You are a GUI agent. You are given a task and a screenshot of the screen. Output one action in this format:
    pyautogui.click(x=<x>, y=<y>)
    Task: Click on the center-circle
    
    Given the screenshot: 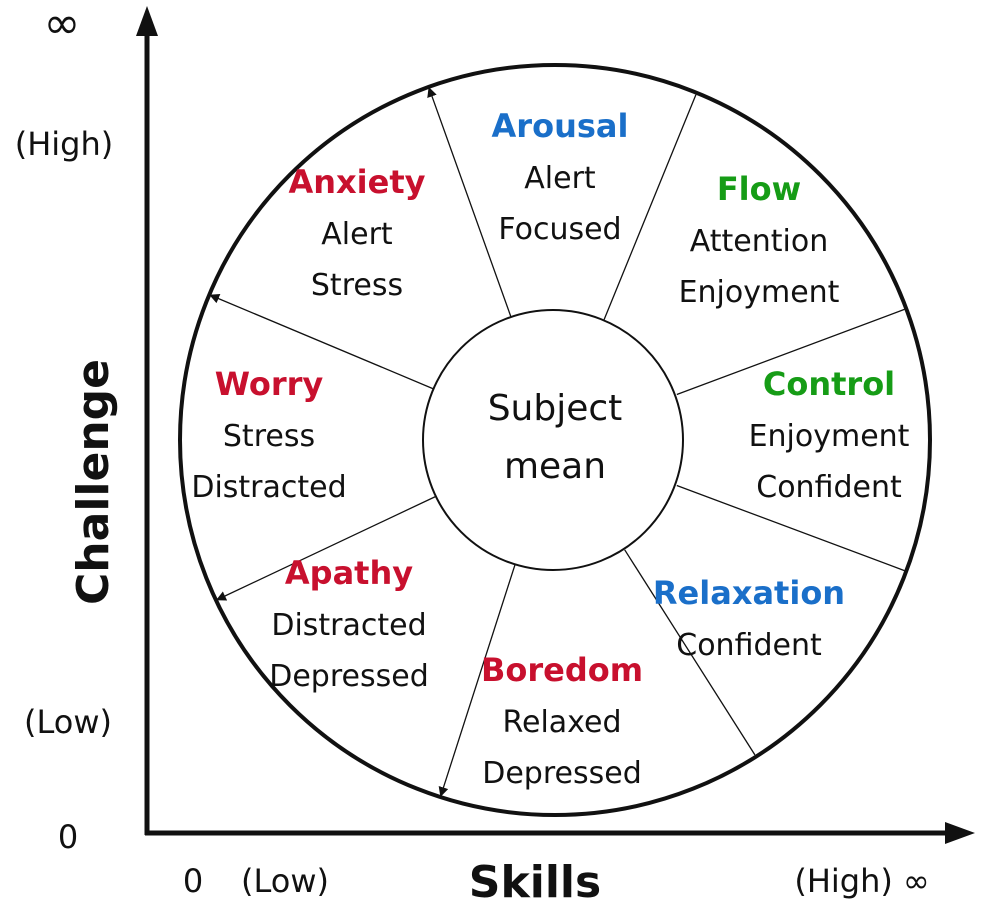 What is the action you would take?
    pyautogui.click(x=553, y=440)
    